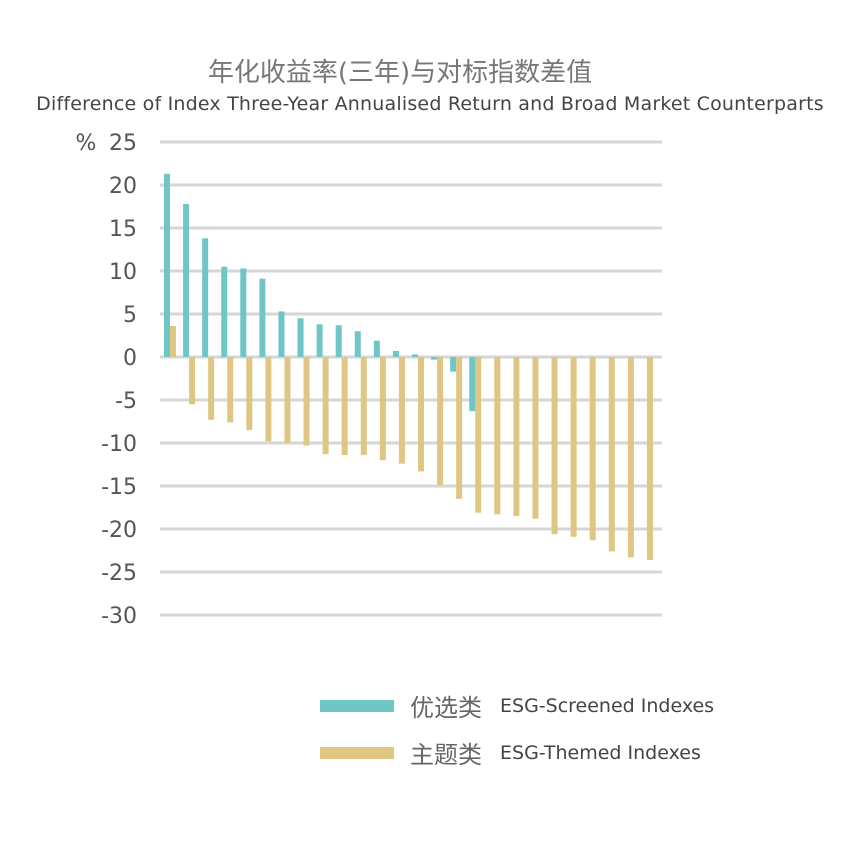  I want to click on y-tick-label: -5, so click(126, 401).